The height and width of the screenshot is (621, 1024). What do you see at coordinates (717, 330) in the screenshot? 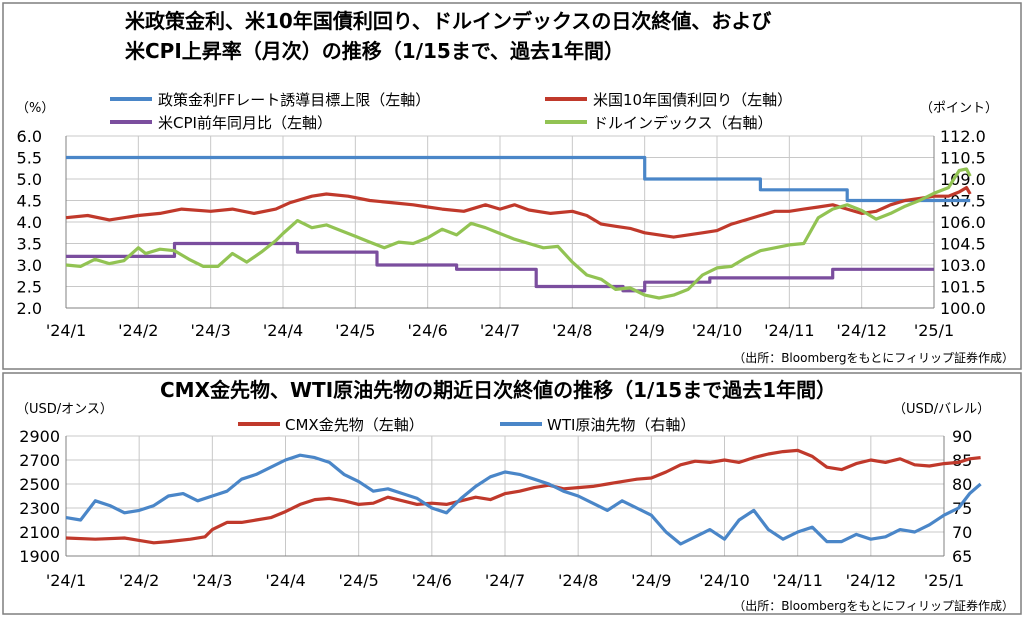
I see `top-x-tick-label: '24/10` at bounding box center [717, 330].